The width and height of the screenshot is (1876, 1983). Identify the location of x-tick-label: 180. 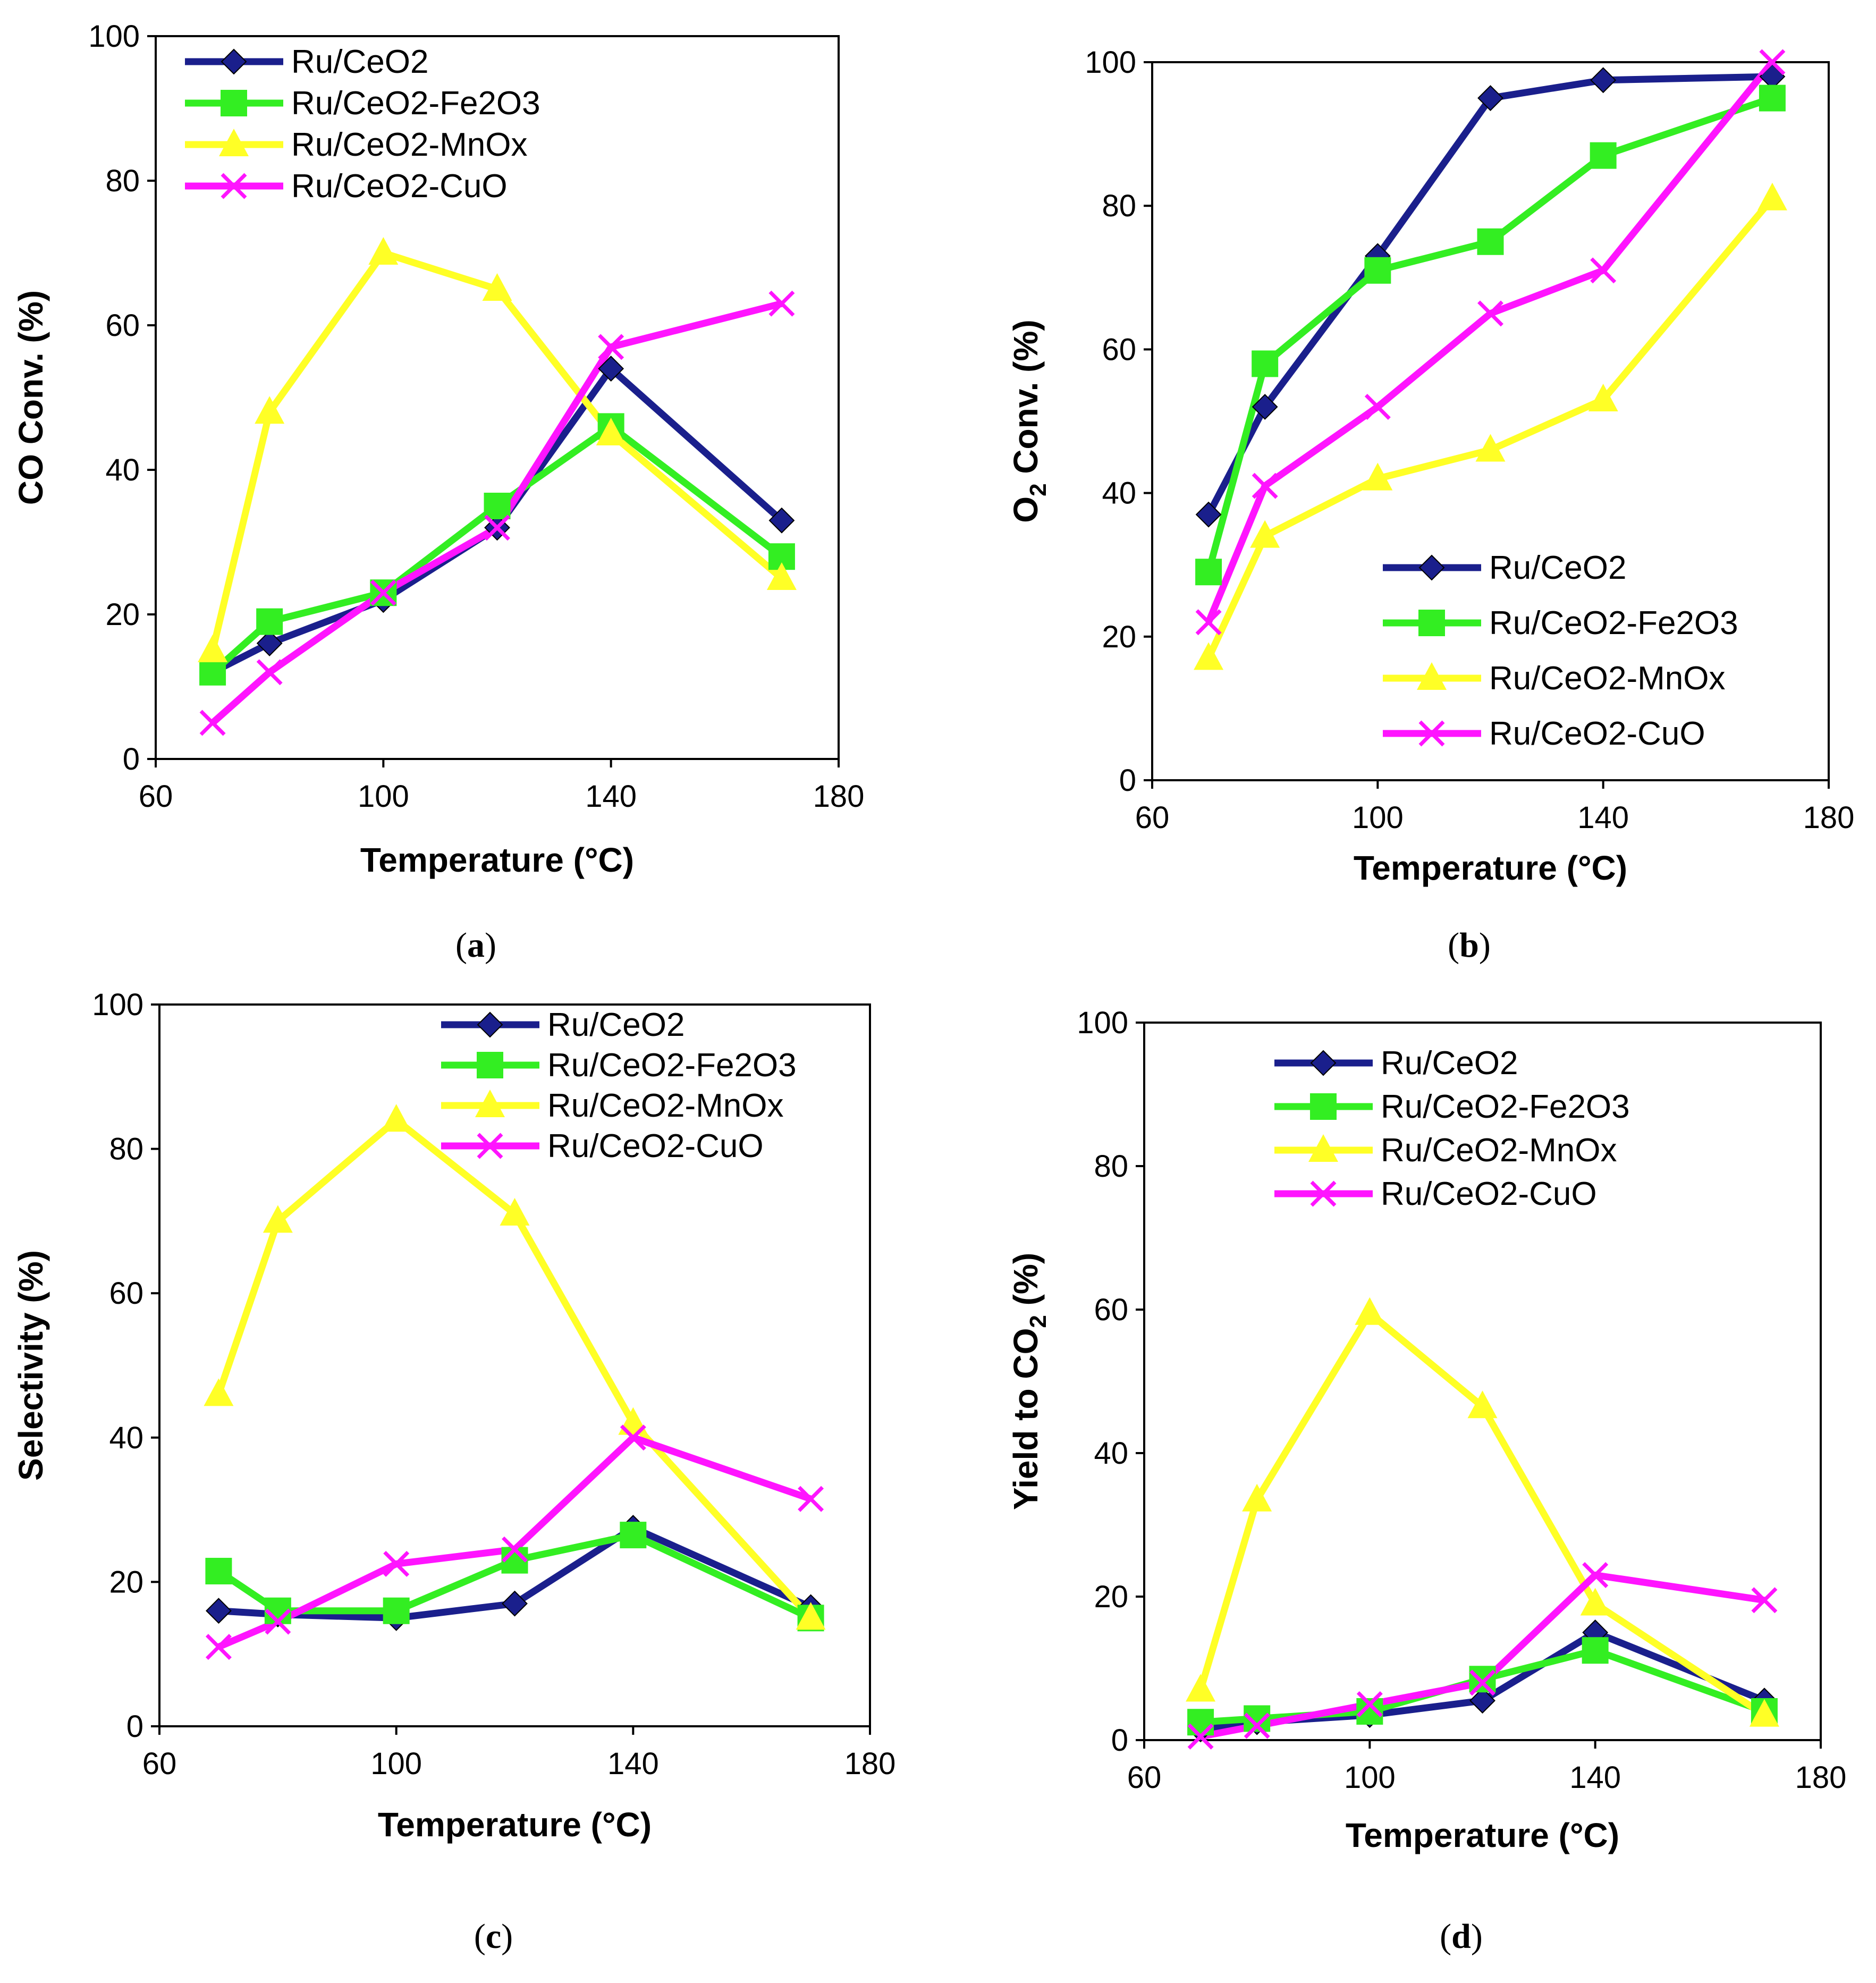
(870, 1763).